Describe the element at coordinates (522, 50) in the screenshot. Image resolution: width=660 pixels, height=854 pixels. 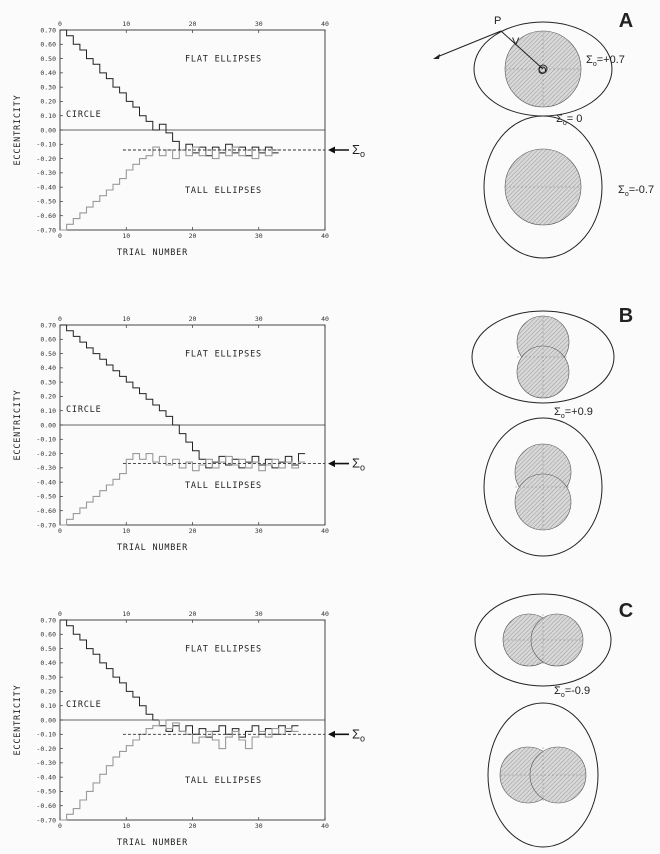
I see `vector-po` at that location.